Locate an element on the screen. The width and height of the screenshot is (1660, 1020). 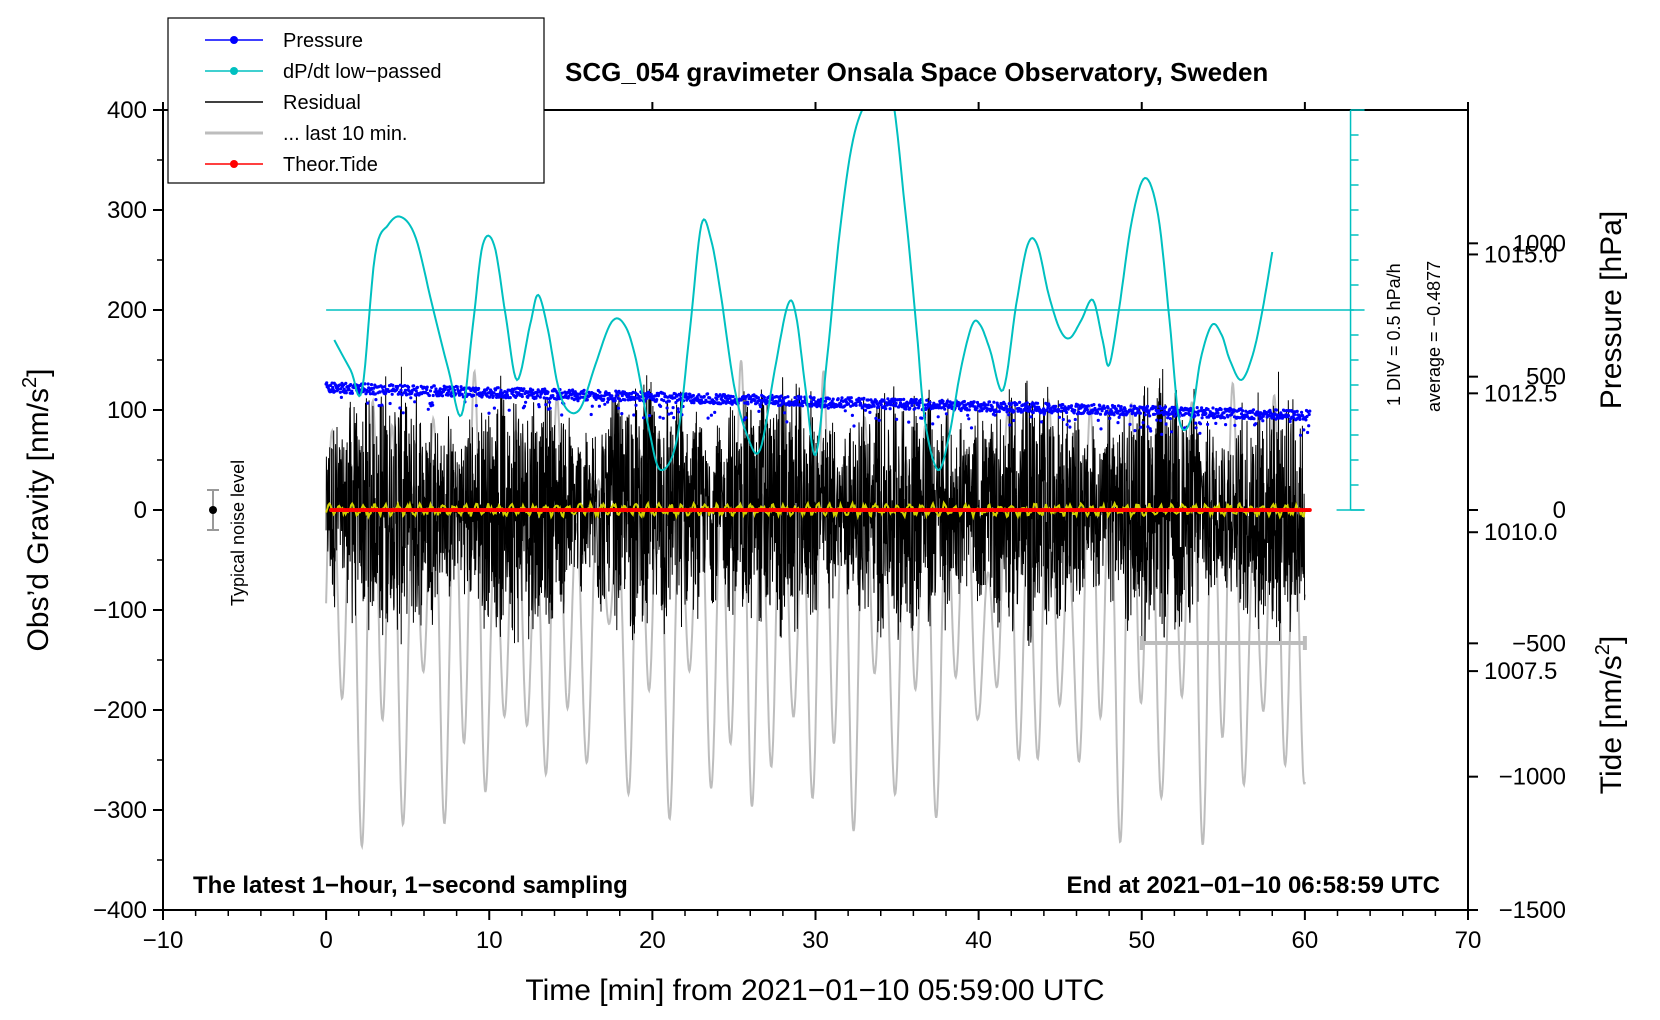
x-tick-label: 0 is located at coordinates (325, 940).